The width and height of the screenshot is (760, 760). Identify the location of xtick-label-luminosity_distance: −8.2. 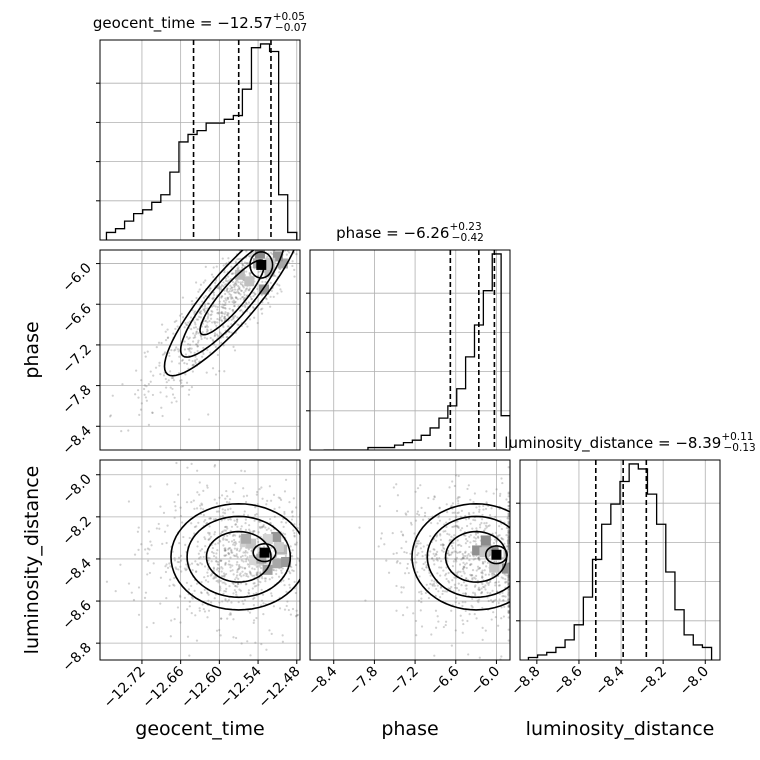
(652, 681).